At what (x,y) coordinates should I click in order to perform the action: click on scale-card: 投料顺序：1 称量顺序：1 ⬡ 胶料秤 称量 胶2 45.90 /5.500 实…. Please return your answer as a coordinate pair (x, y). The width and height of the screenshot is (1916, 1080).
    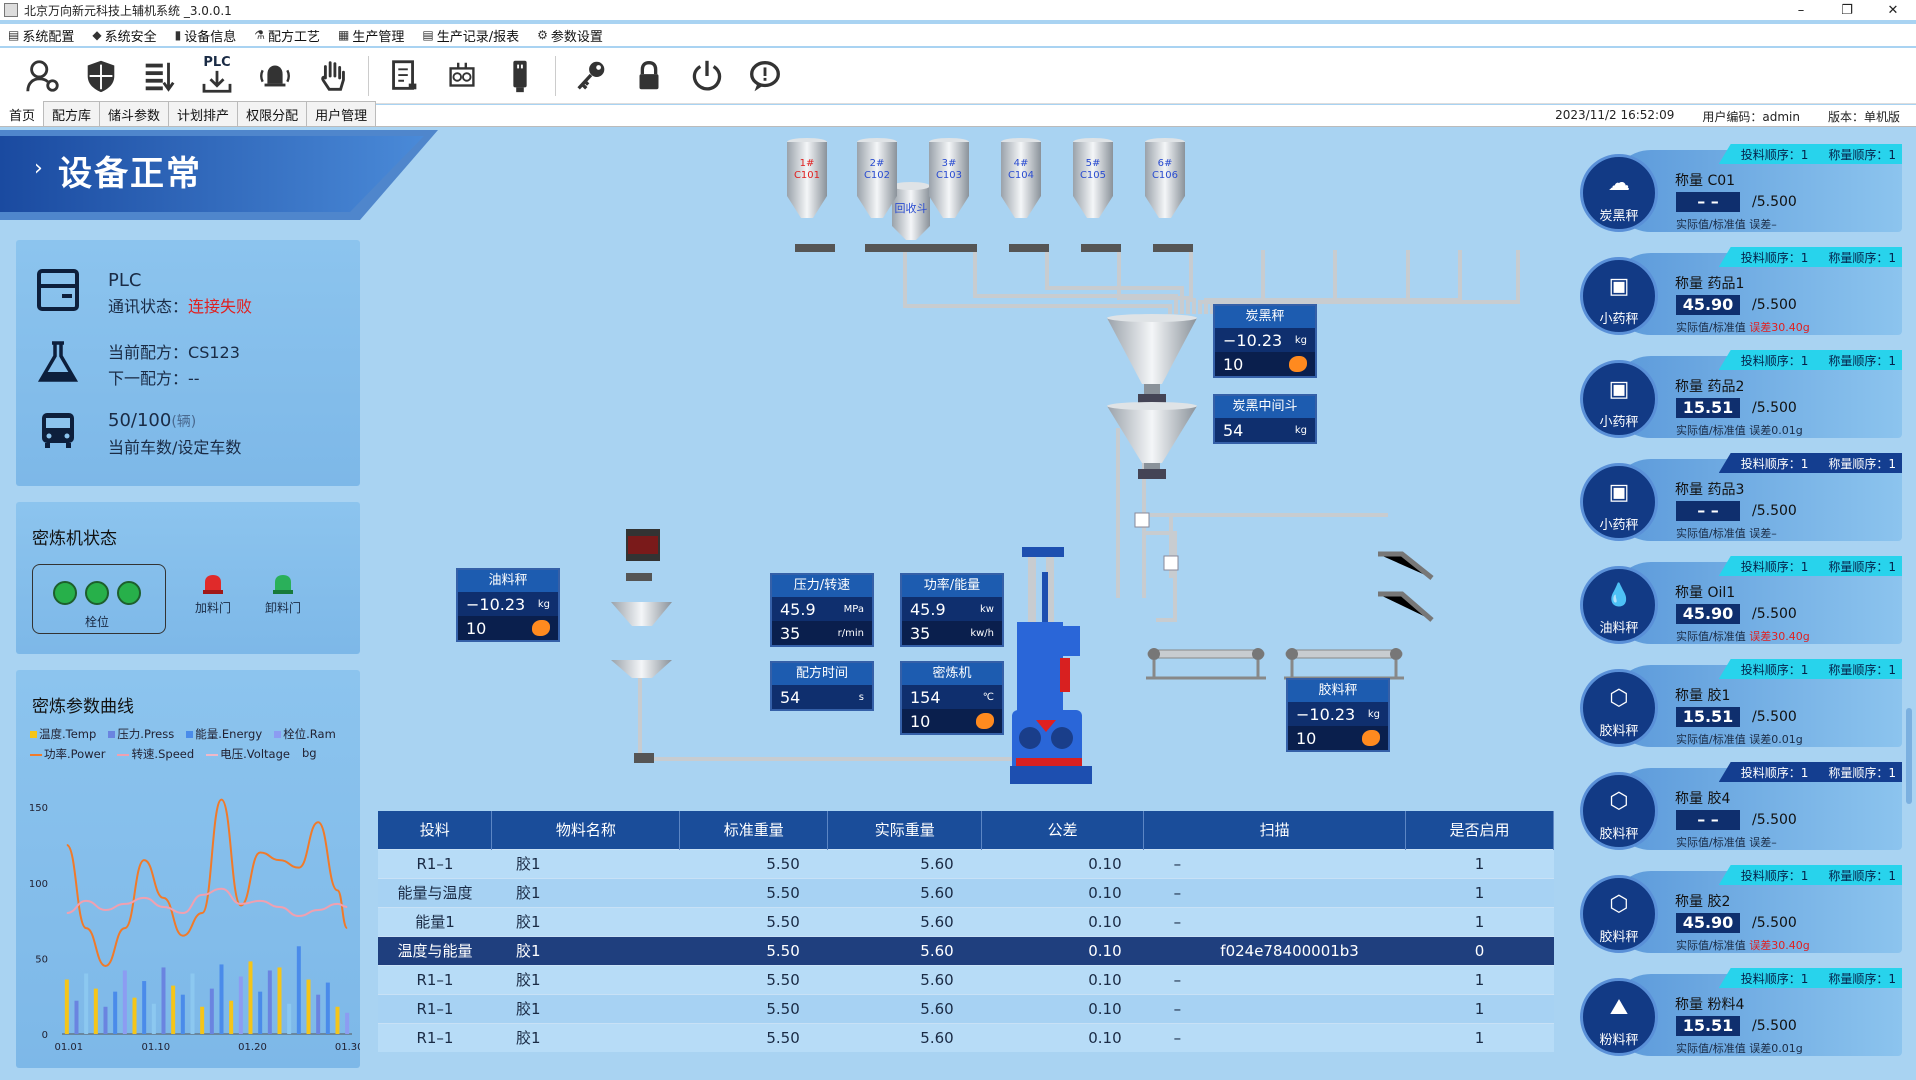
    Looking at the image, I should click on (1741, 909).